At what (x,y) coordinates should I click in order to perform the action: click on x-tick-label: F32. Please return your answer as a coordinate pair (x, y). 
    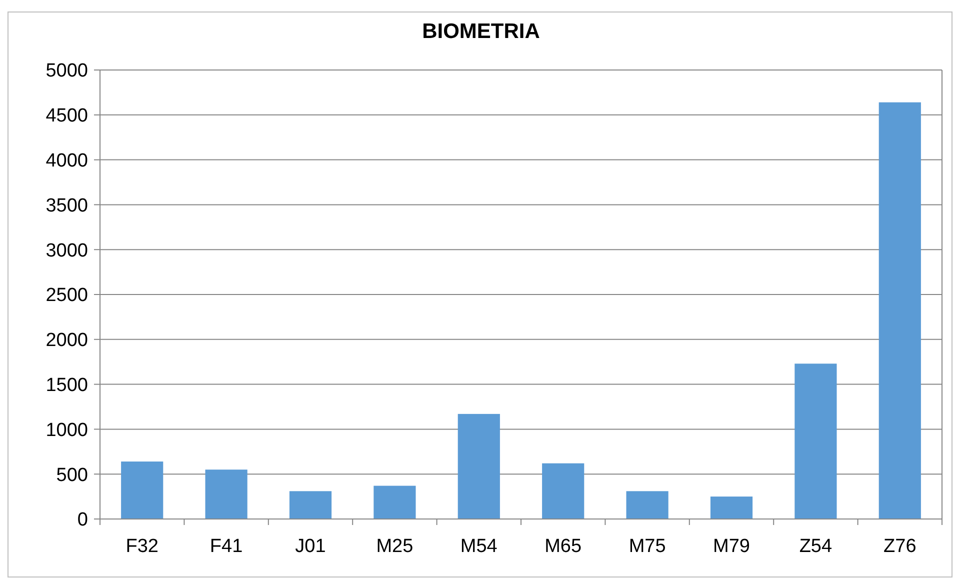
    Looking at the image, I should click on (142, 546).